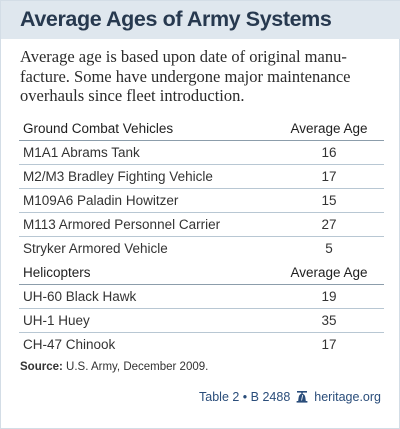 Image resolution: width=400 pixels, height=429 pixels. I want to click on table-row: UH-60 Black Hawk 19, so click(201, 297).